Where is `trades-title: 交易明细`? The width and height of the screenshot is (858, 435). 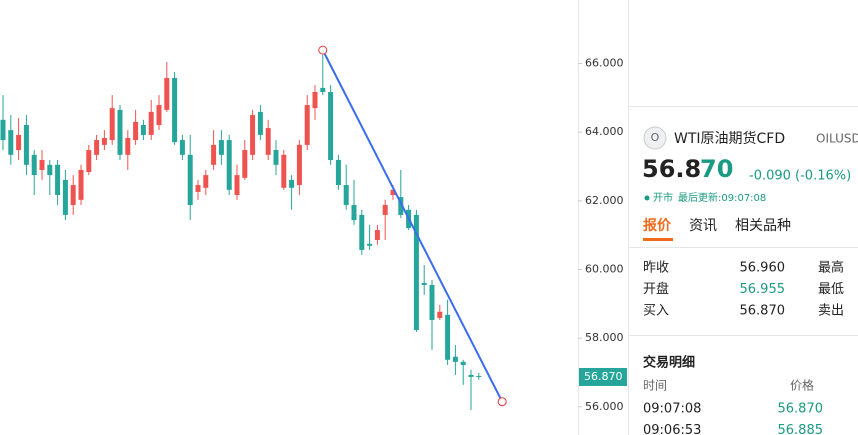
trades-title: 交易明细 is located at coordinates (669, 363).